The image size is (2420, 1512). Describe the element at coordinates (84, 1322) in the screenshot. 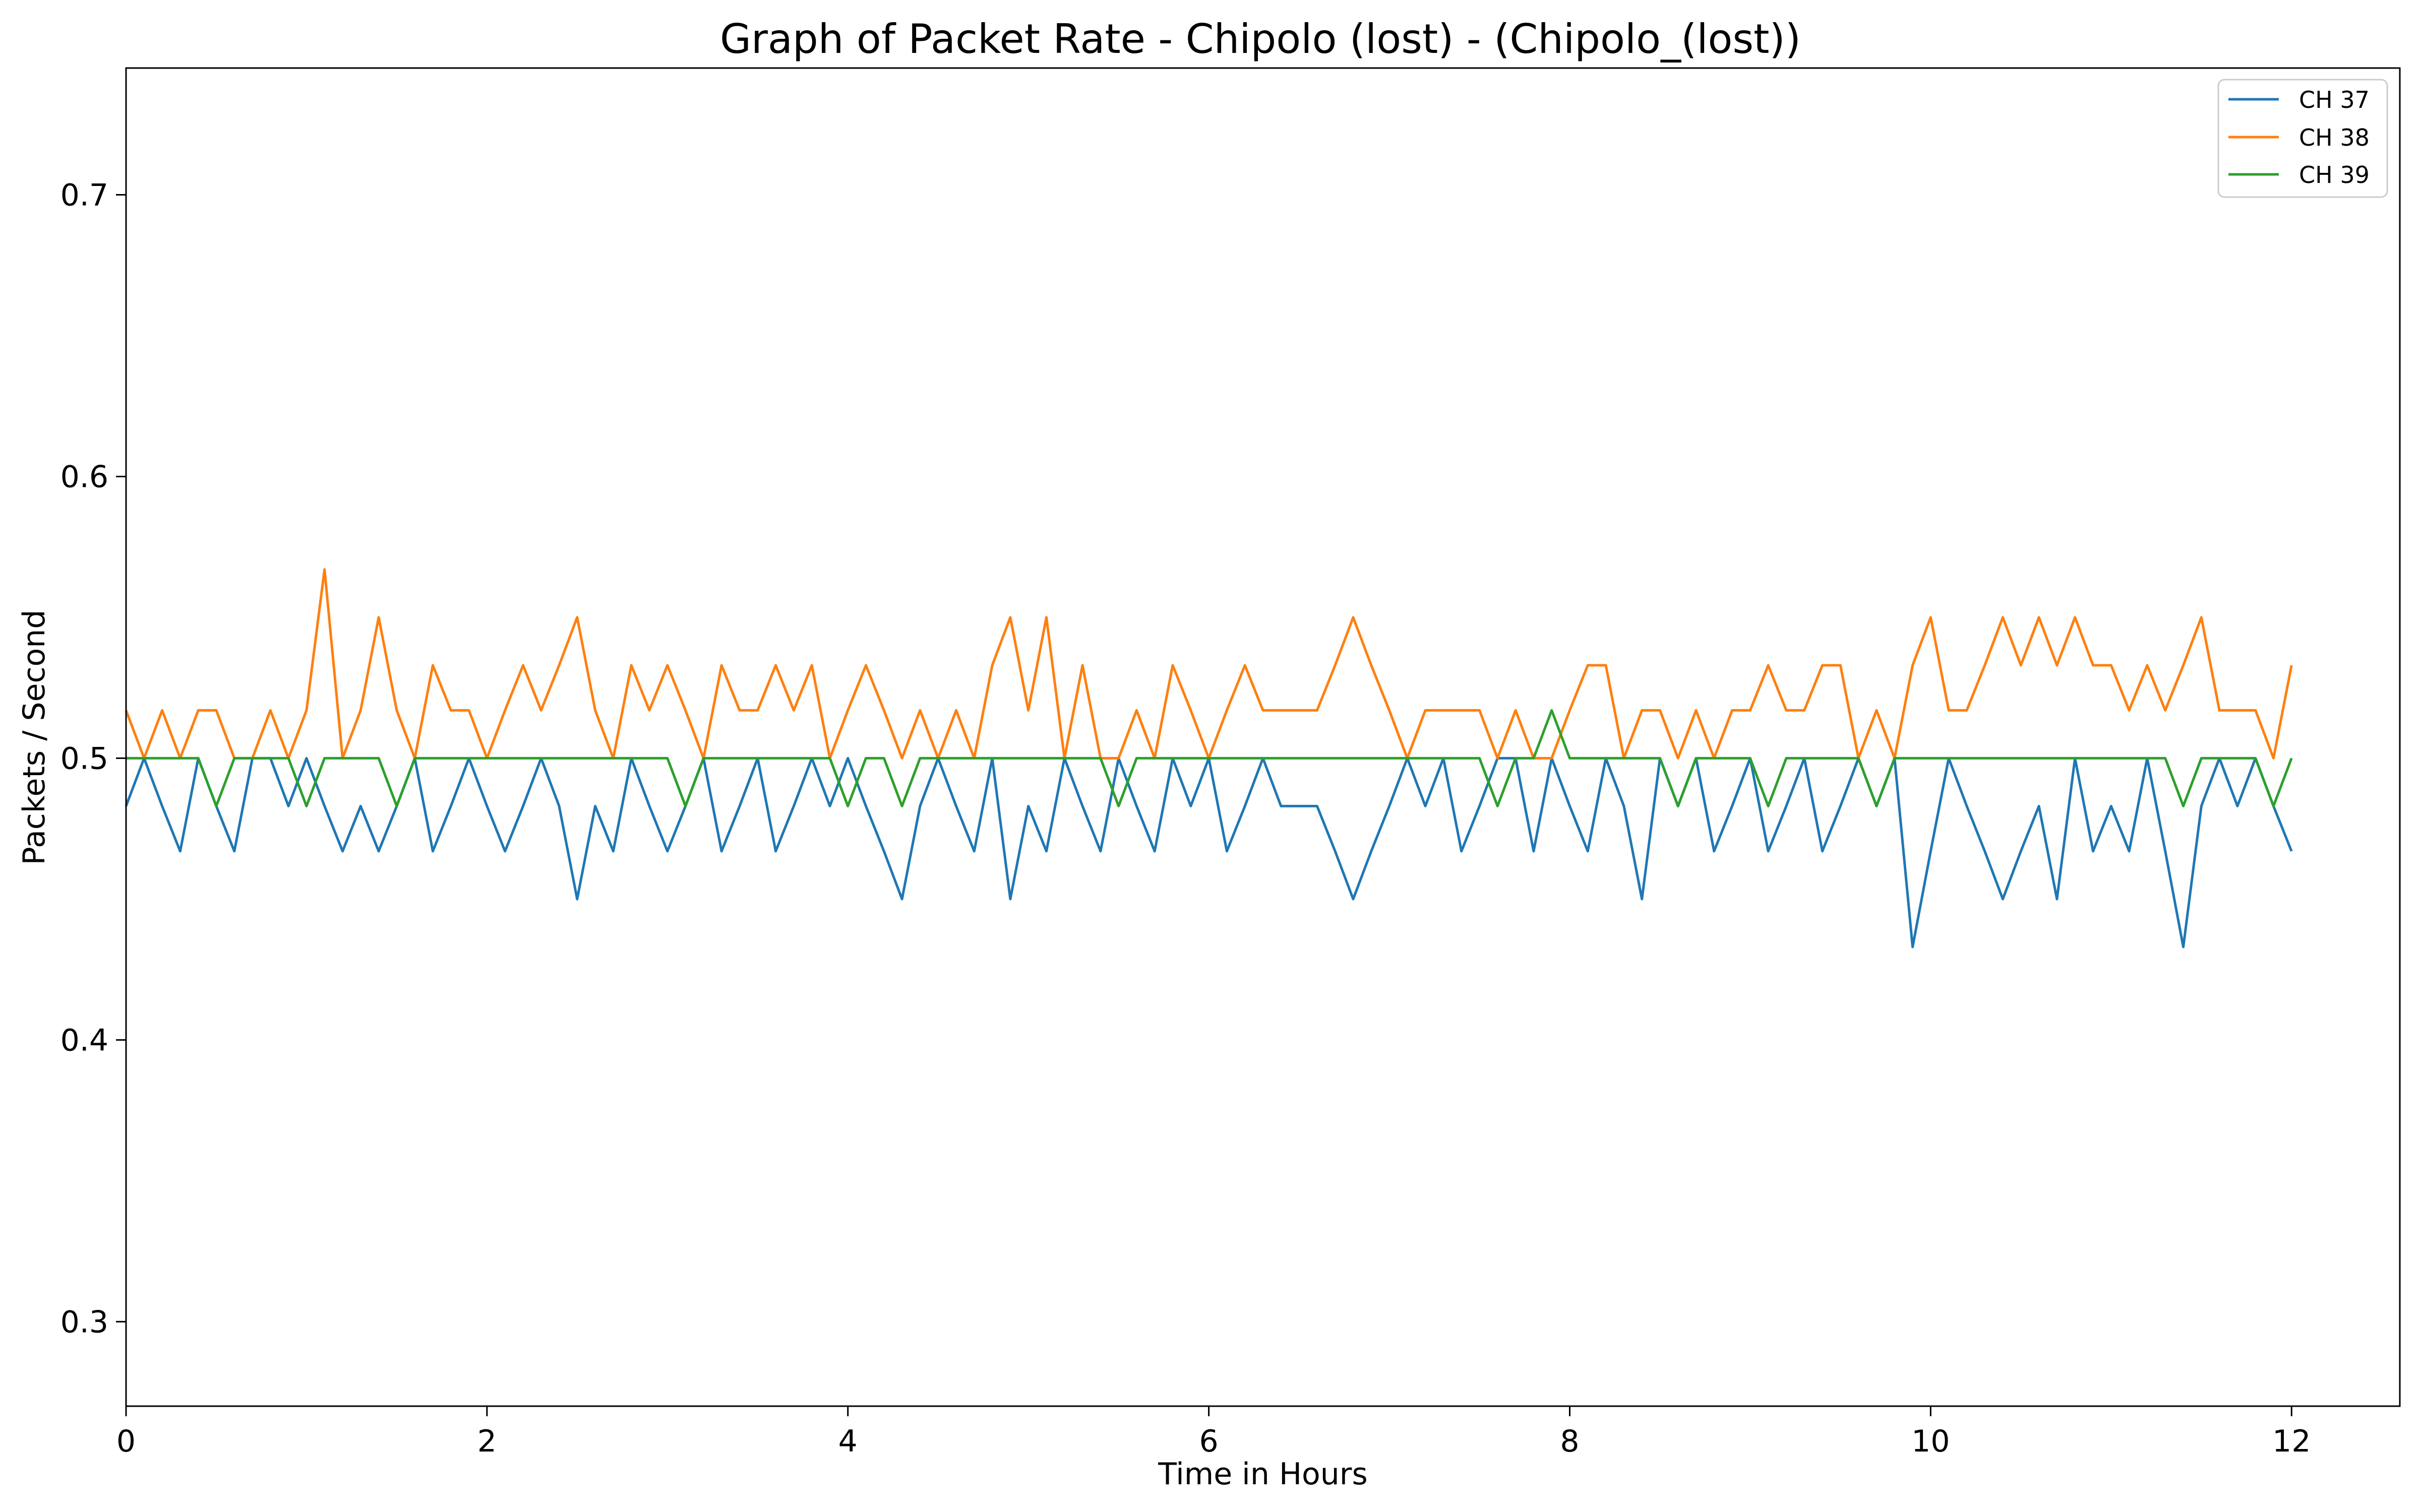

I see `y-tick-label: 0.3` at that location.